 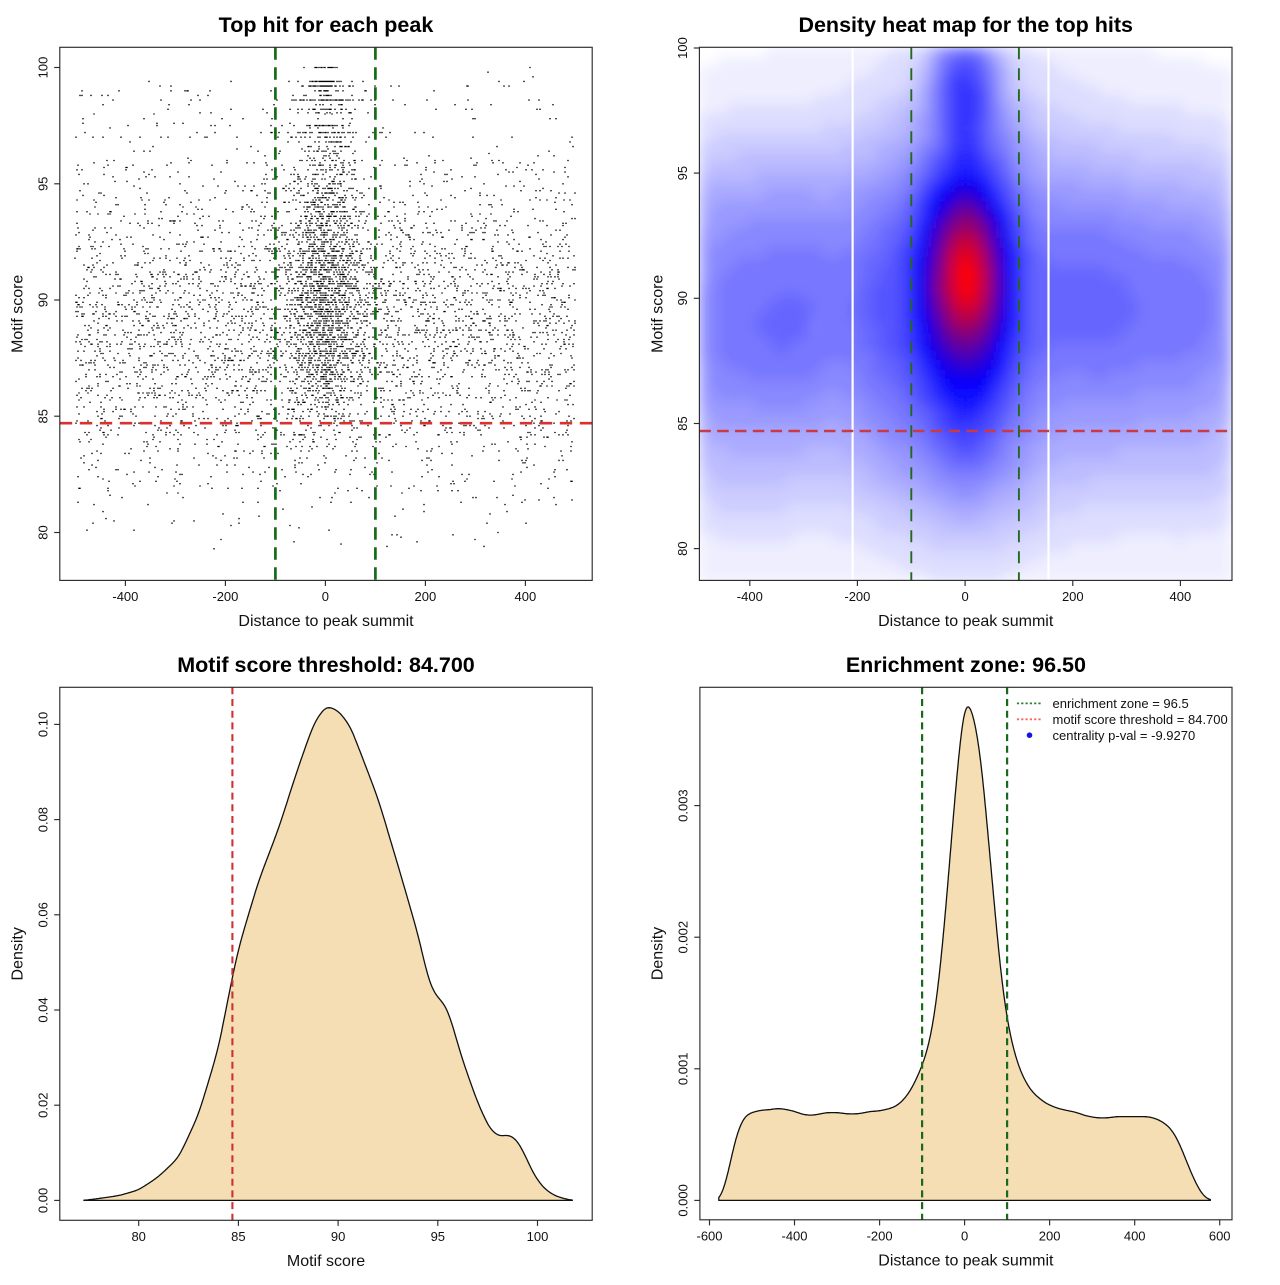 I want to click on svg-text: 0.001, so click(x=683, y=1069).